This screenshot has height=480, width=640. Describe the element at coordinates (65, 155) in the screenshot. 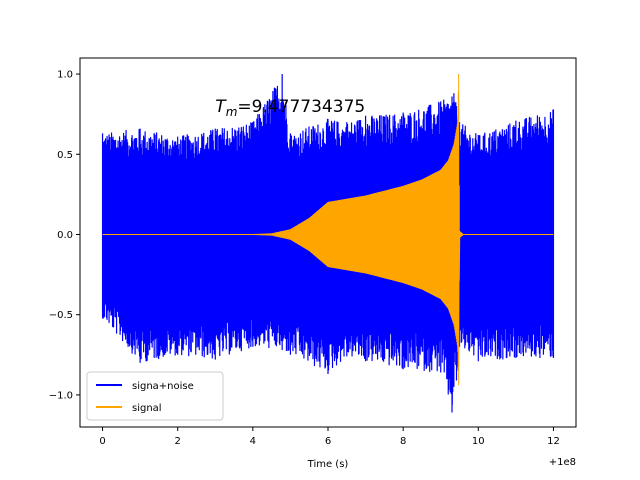

I see `y-tick-label: 0.5` at that location.